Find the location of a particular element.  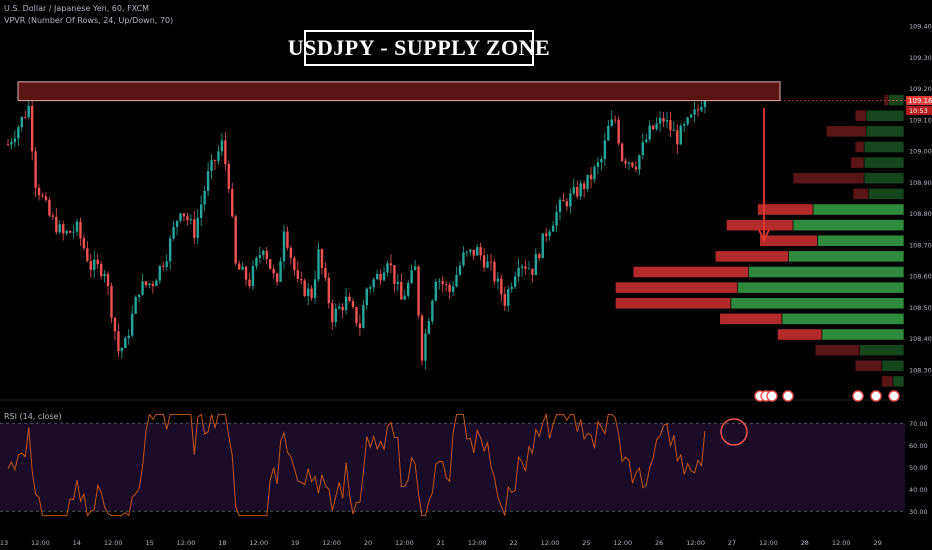

title-box: USDJPY - SUPPLY ZONE is located at coordinates (419, 48).